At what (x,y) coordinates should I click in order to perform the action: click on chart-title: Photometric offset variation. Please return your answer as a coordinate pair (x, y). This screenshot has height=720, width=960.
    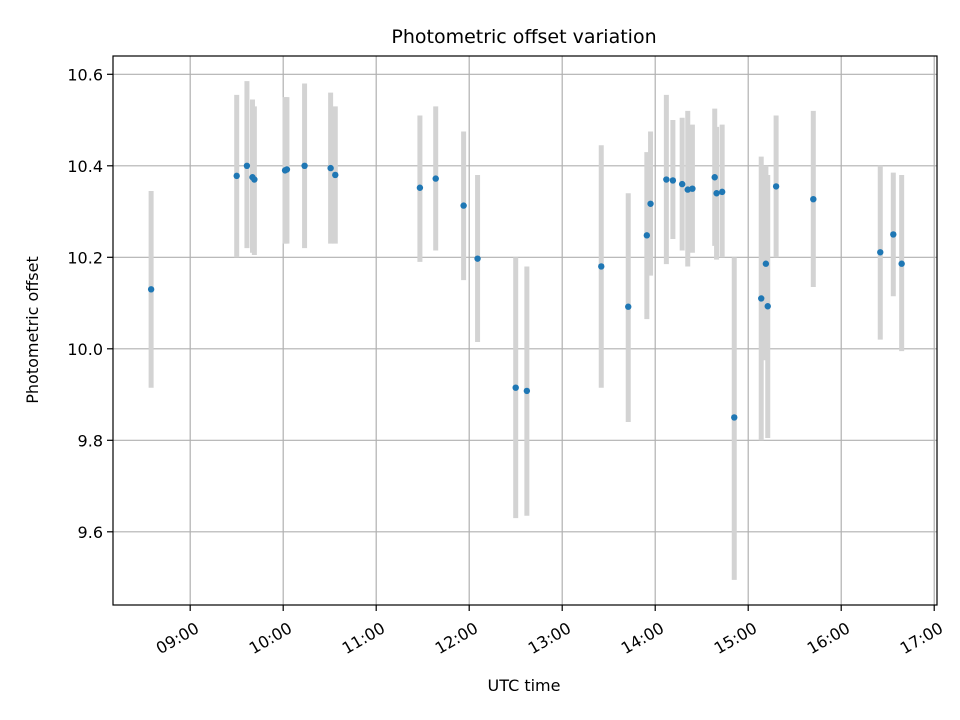
    Looking at the image, I should click on (523, 37).